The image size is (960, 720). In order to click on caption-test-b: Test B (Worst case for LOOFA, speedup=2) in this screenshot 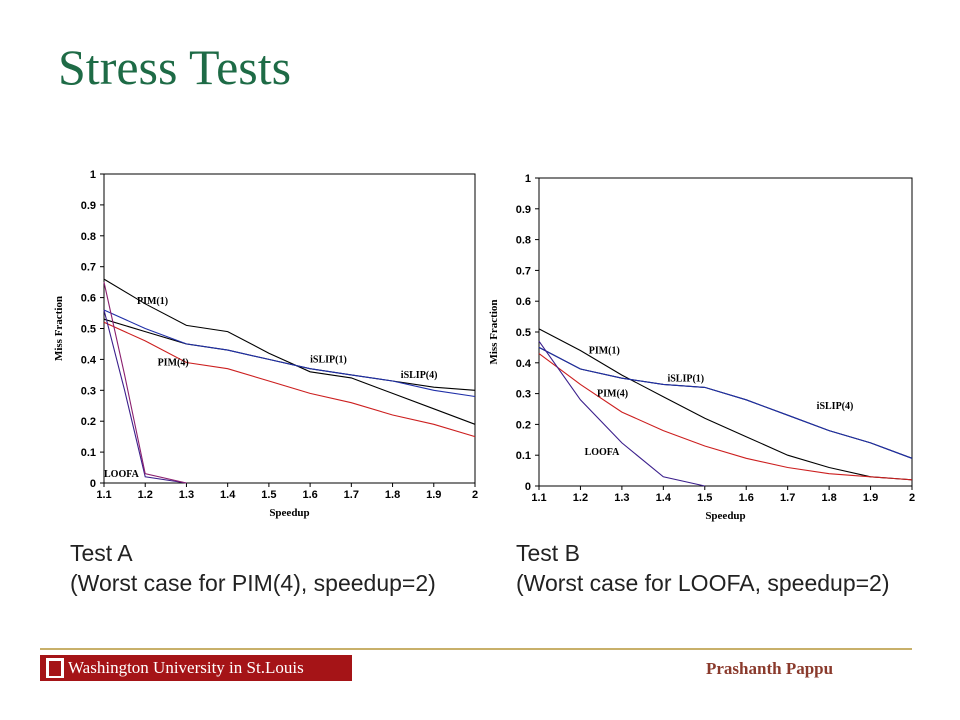, I will do `click(703, 568)`.